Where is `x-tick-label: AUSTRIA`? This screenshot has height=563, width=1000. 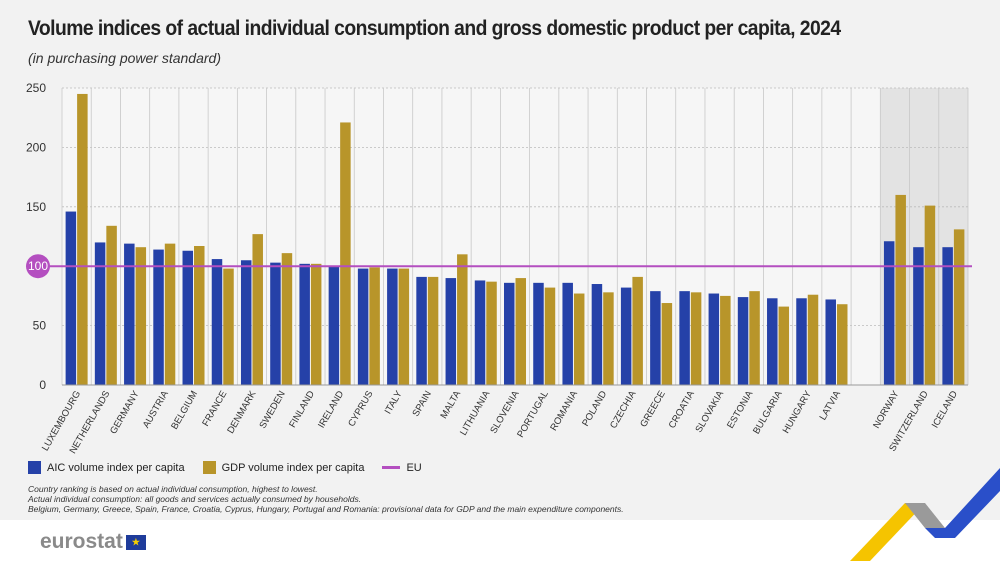 x-tick-label: AUSTRIA is located at coordinates (156, 409).